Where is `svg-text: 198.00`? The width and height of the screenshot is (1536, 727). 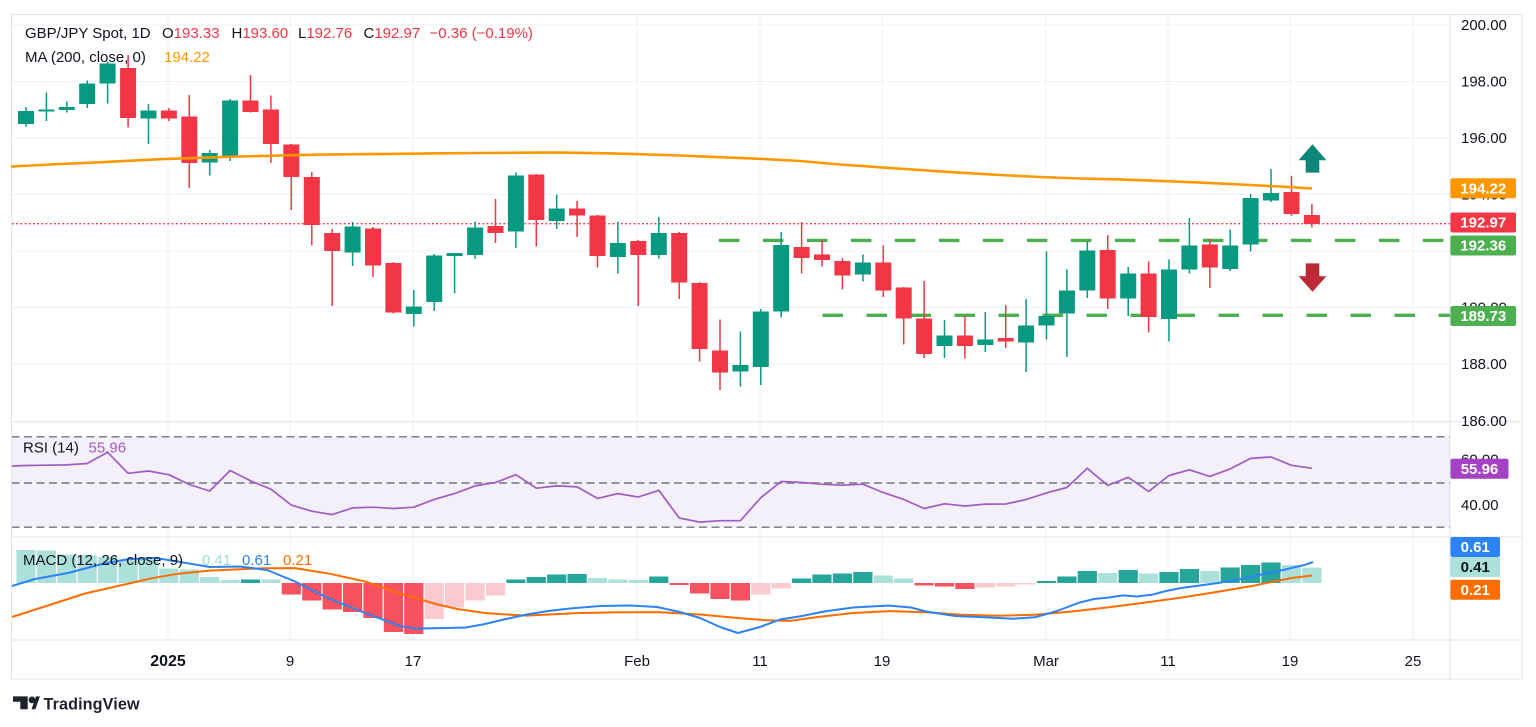 svg-text: 198.00 is located at coordinates (1484, 82).